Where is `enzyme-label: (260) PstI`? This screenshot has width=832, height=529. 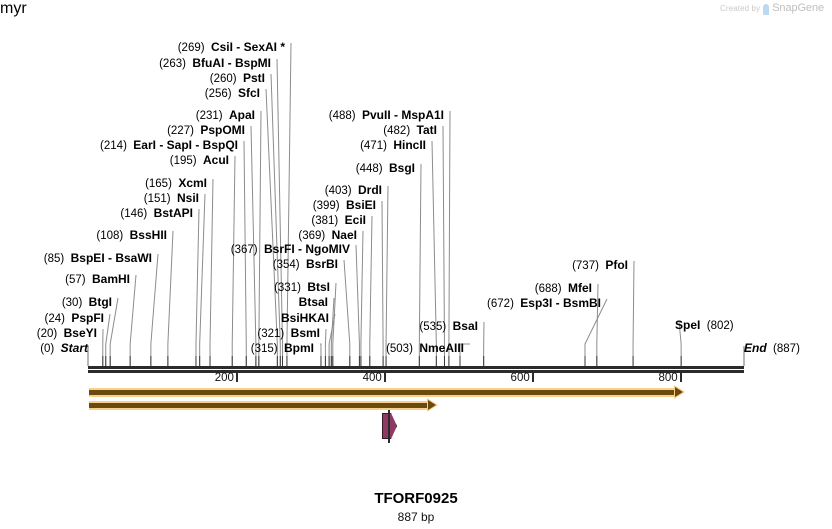
enzyme-label: (260) PstI is located at coordinates (237, 79).